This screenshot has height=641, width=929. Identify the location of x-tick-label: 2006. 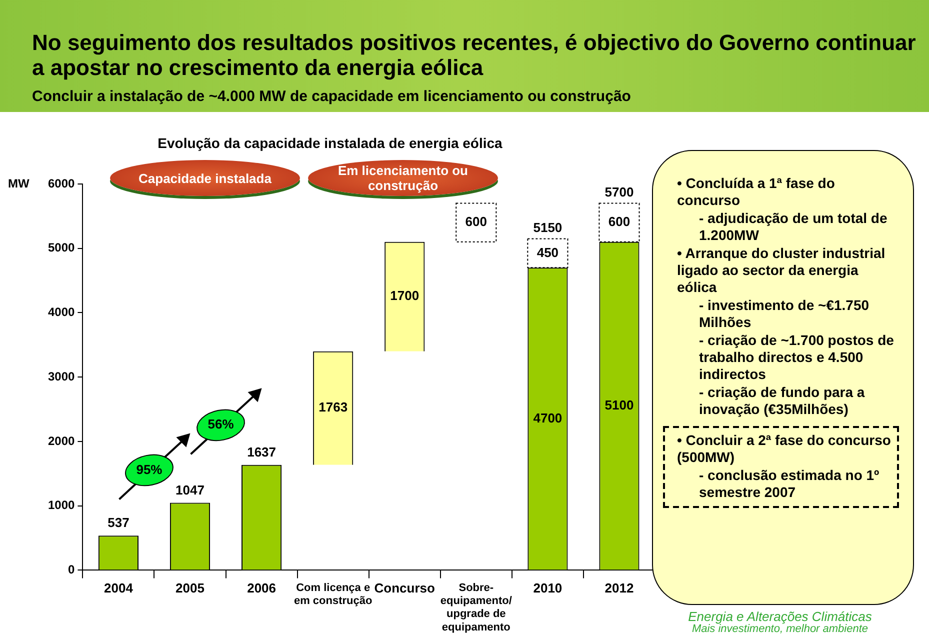
(261, 588).